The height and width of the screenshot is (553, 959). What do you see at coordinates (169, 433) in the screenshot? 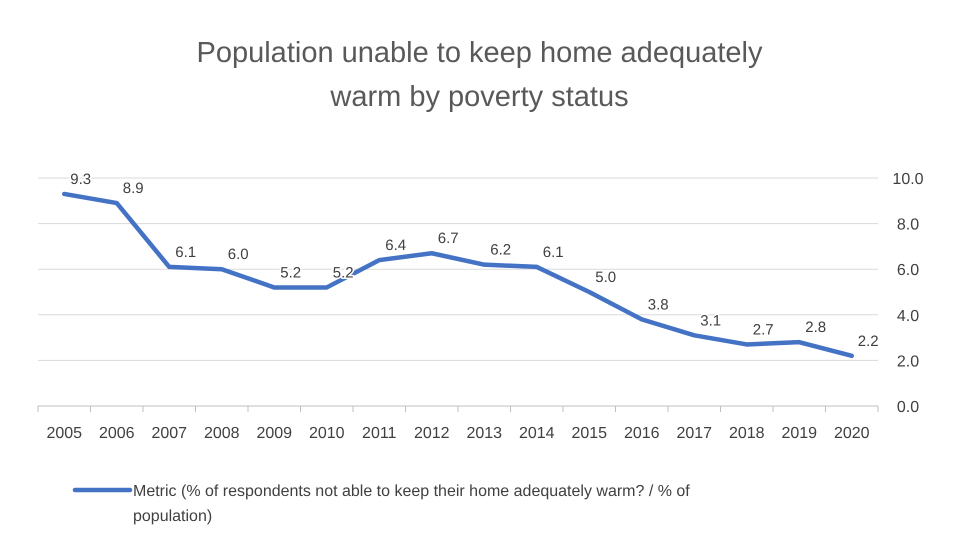
I see `x-tick-label: 2007` at bounding box center [169, 433].